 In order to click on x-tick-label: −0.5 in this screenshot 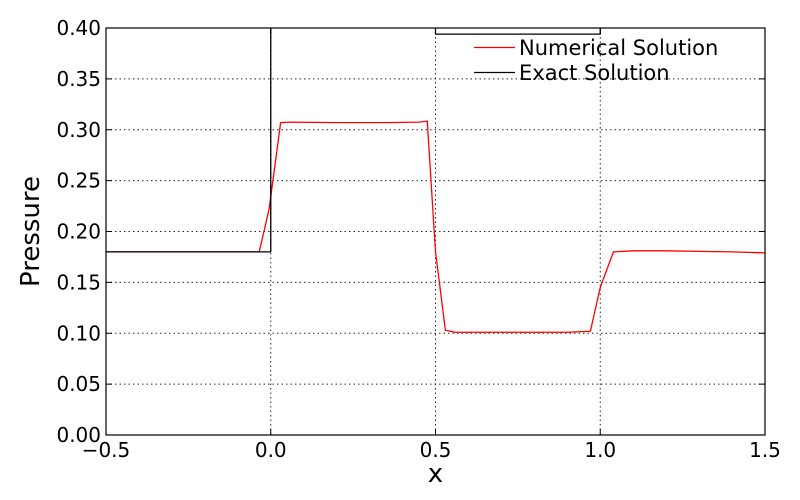, I will do `click(106, 450)`.